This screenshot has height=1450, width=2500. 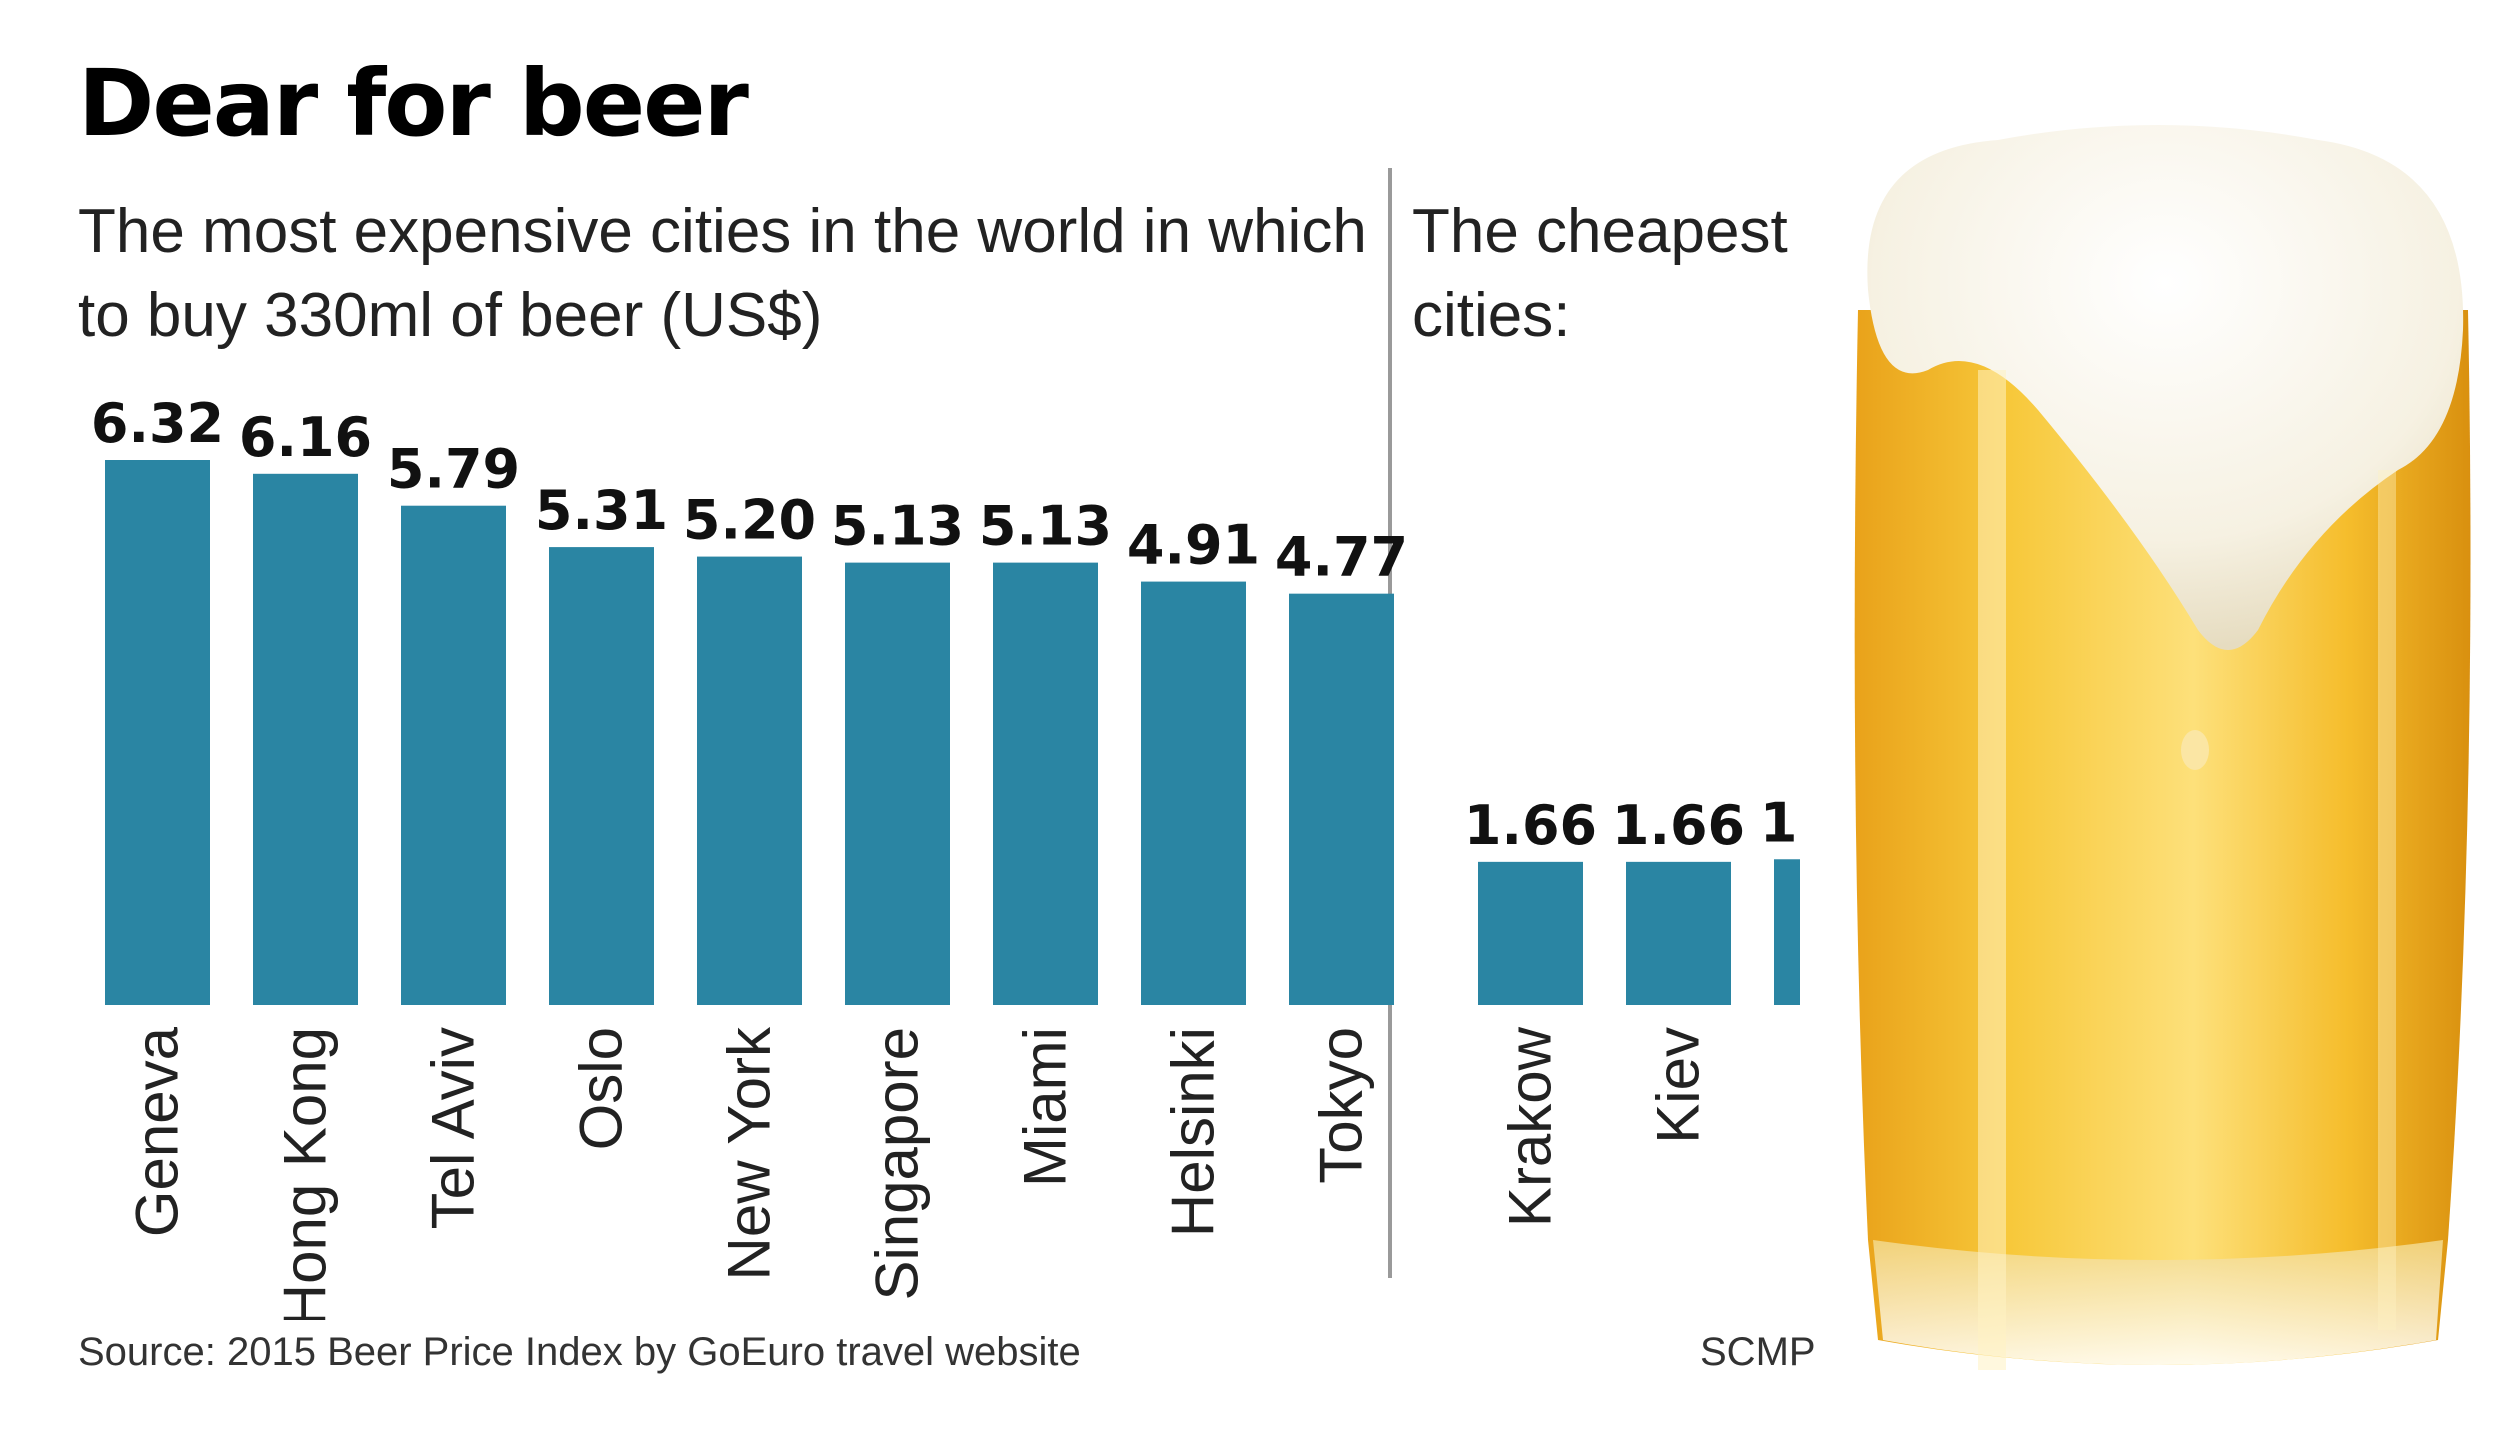 What do you see at coordinates (749, 780) in the screenshot?
I see `bar-new-york` at bounding box center [749, 780].